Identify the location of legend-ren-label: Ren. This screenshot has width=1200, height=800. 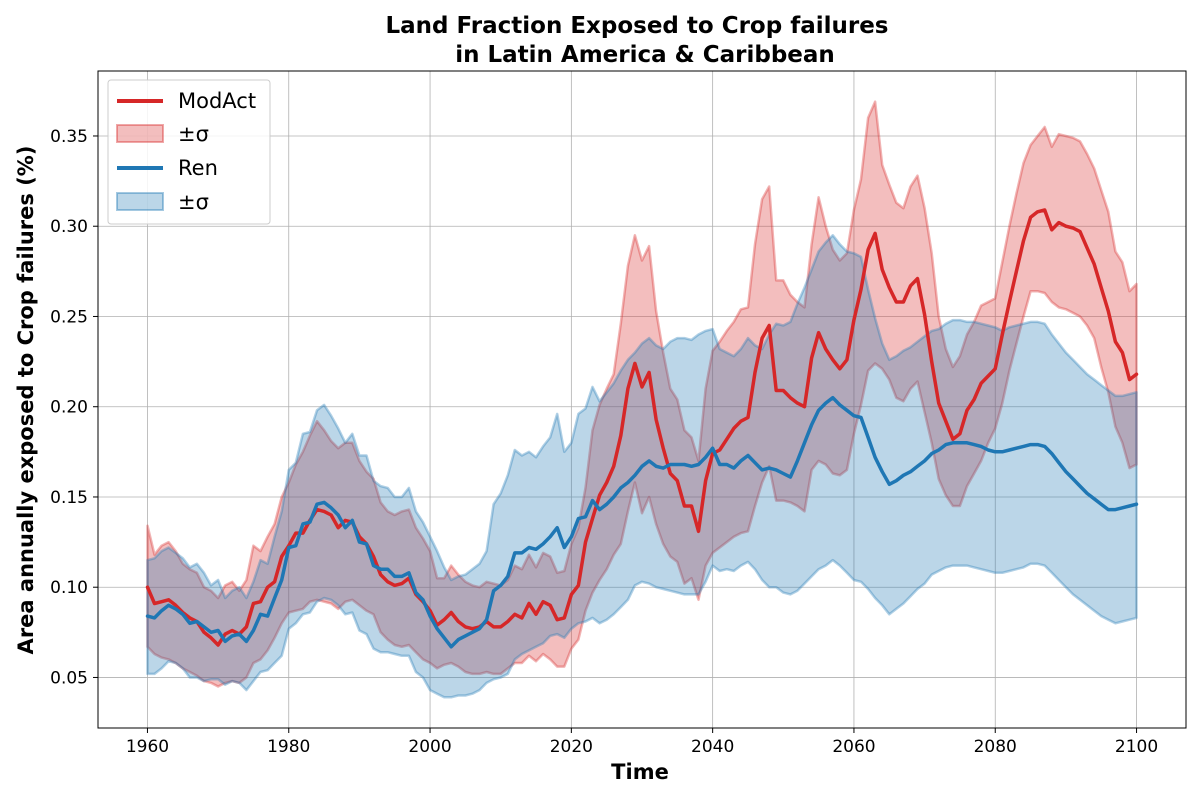
(198, 168).